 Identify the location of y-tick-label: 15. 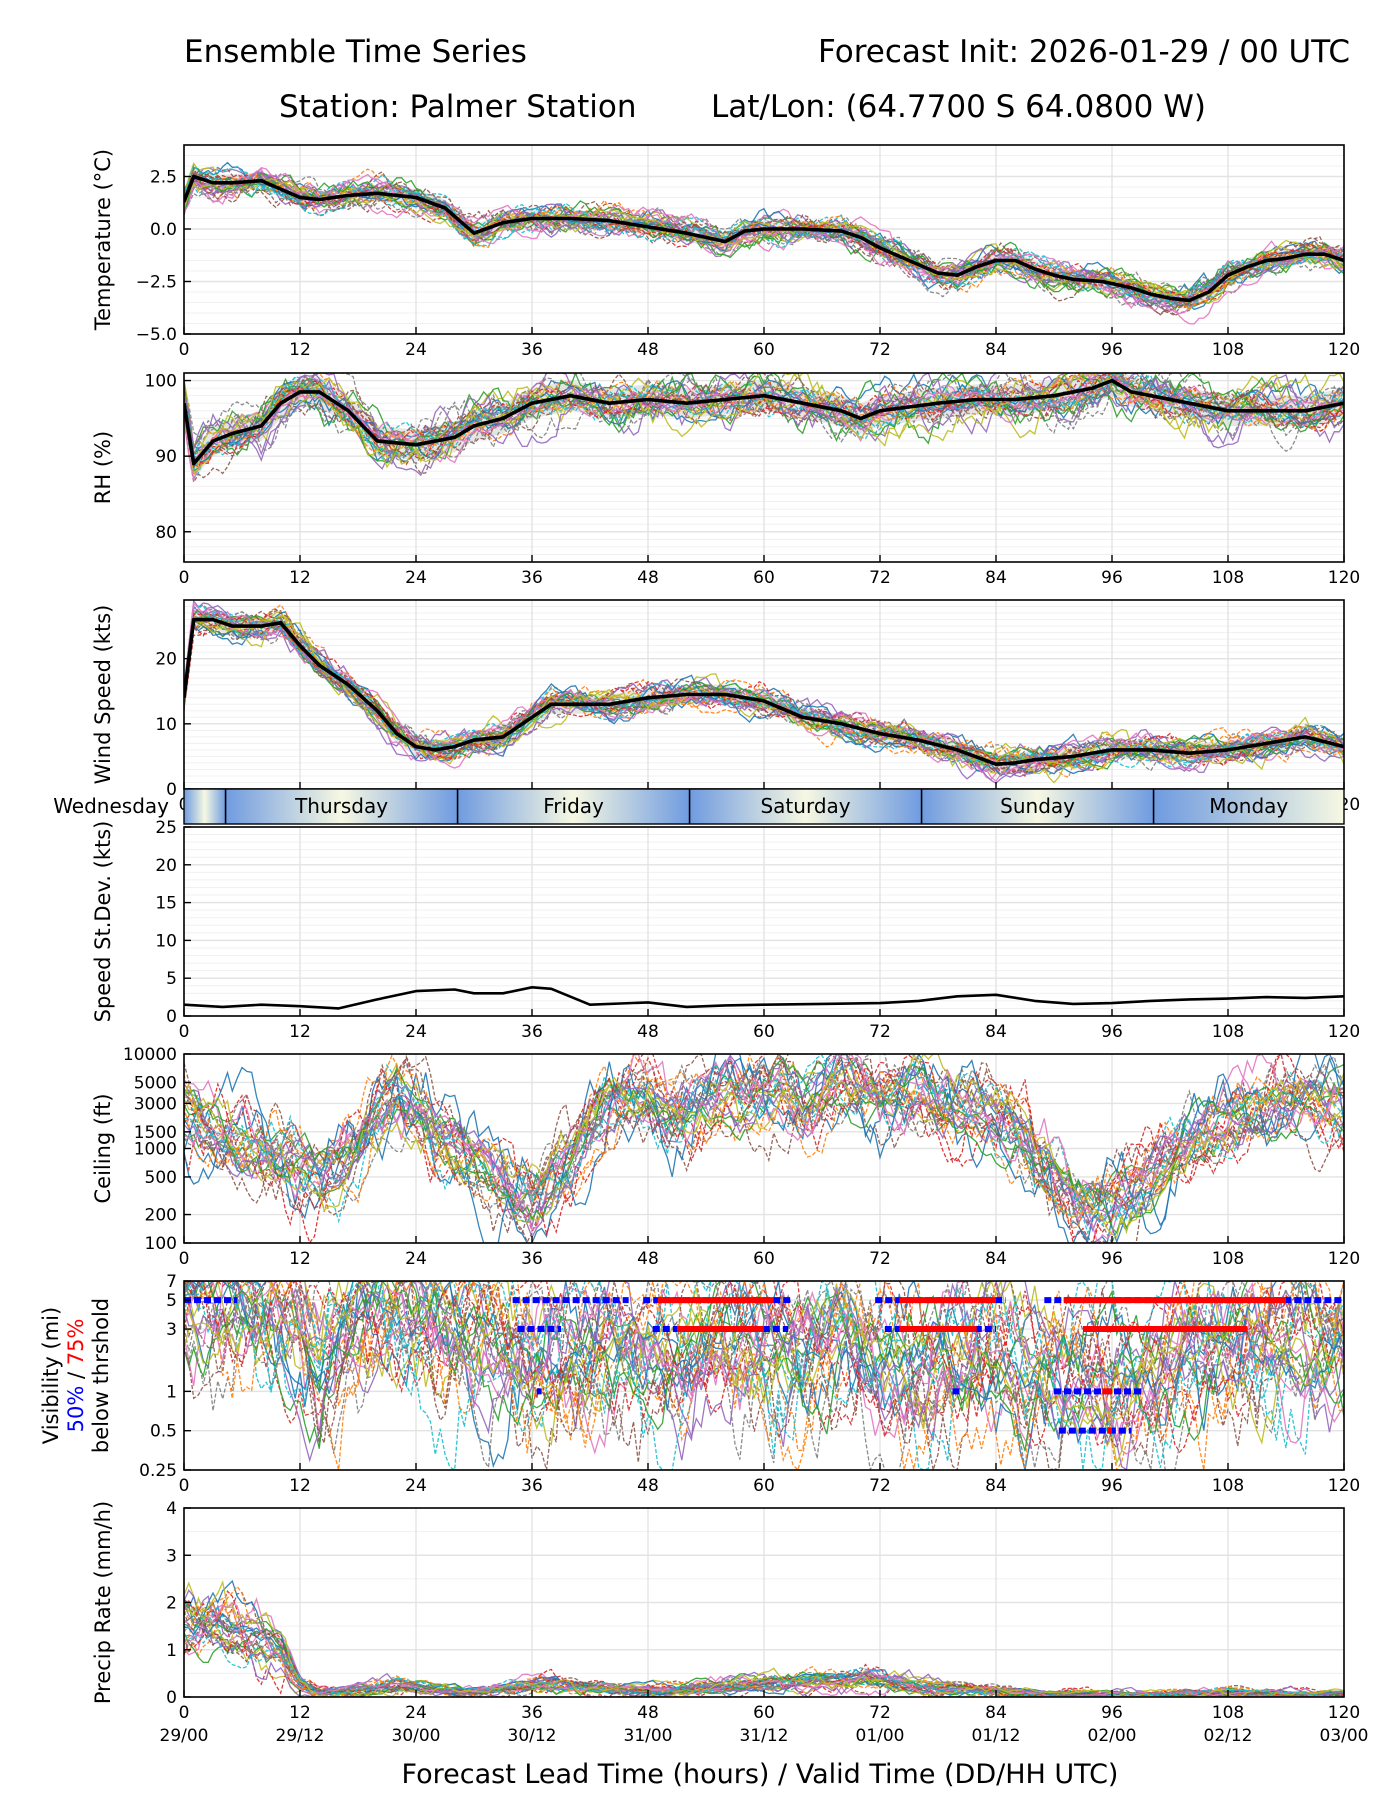
(166, 904).